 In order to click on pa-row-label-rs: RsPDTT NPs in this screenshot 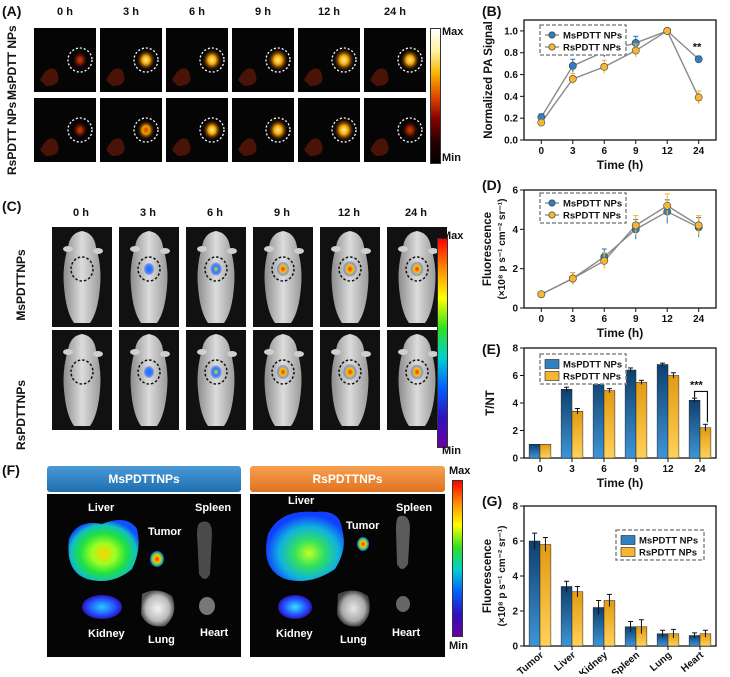, I will do `click(12, 138)`.